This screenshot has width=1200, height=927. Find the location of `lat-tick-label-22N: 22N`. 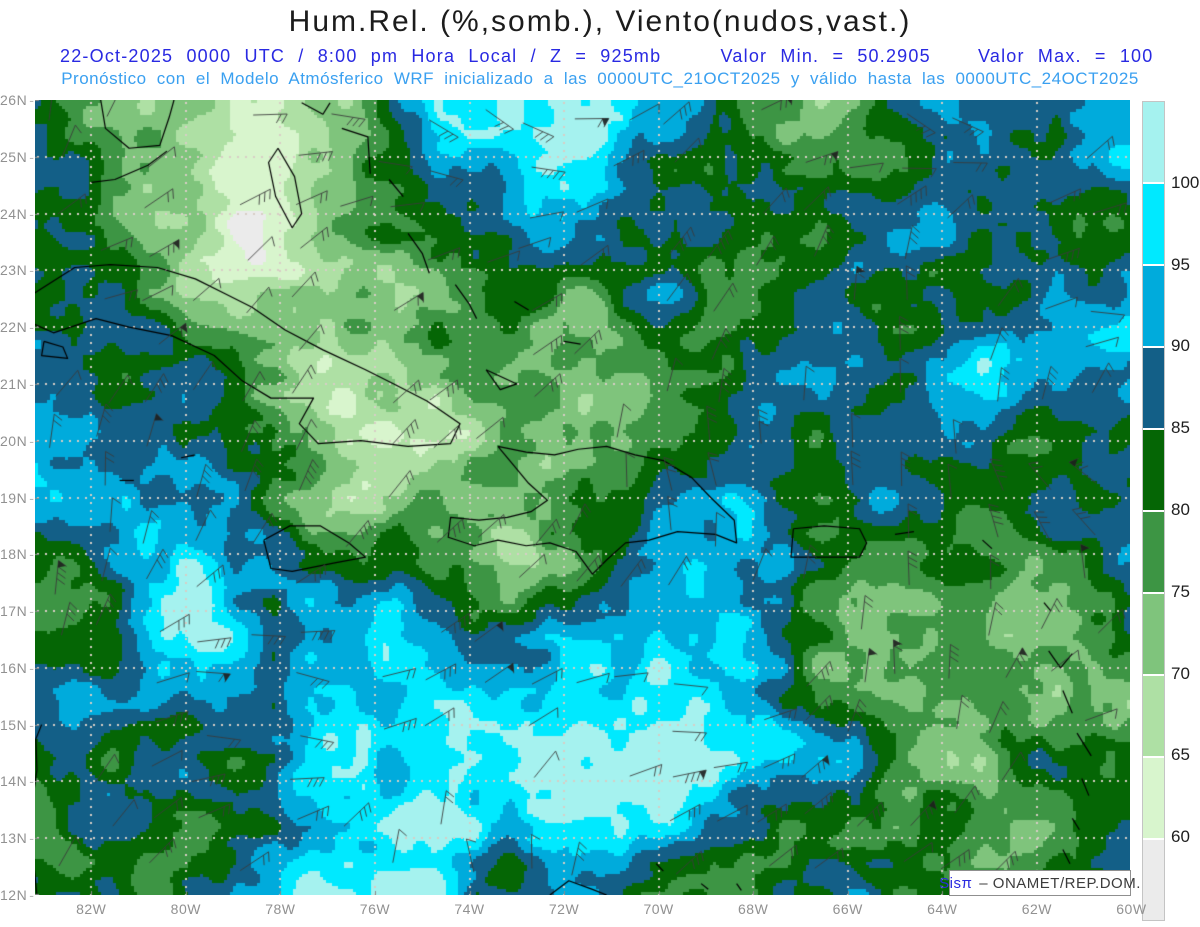

lat-tick-label-22N: 22N is located at coordinates (15, 327).